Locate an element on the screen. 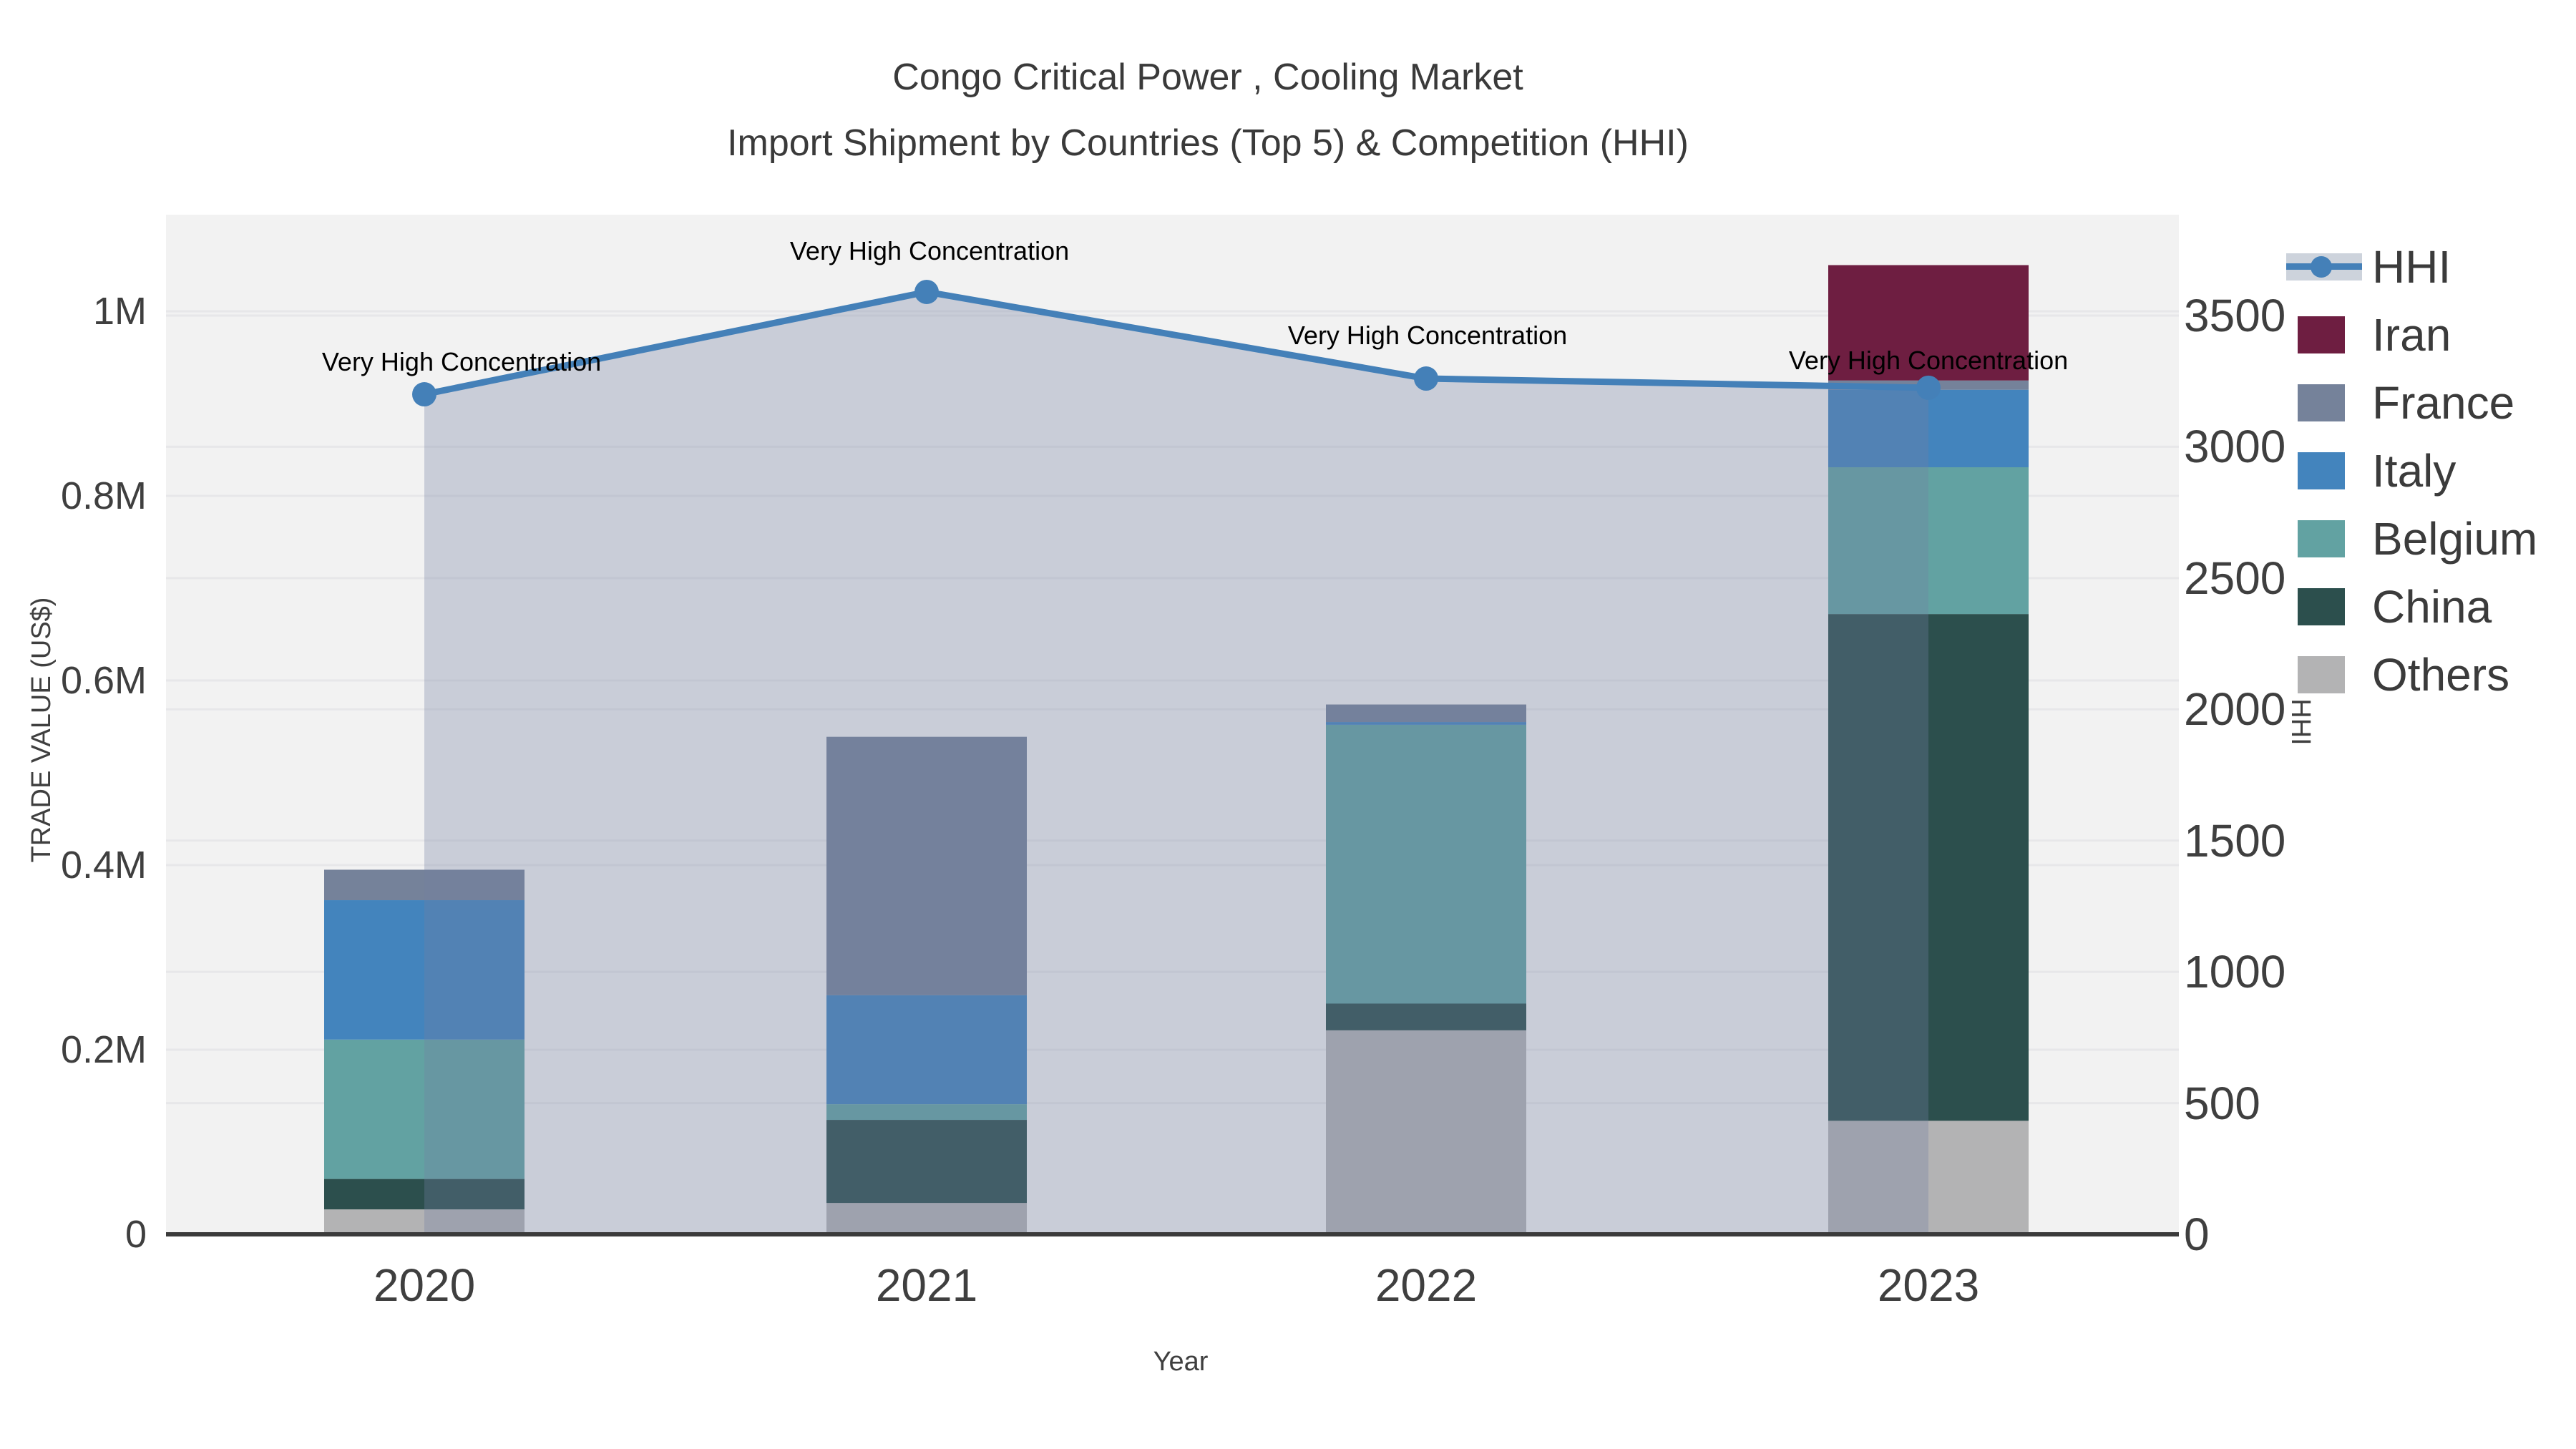 Image resolution: width=2576 pixels, height=1449 pixels. y-right-tick-1000: 1000 is located at coordinates (2235, 971).